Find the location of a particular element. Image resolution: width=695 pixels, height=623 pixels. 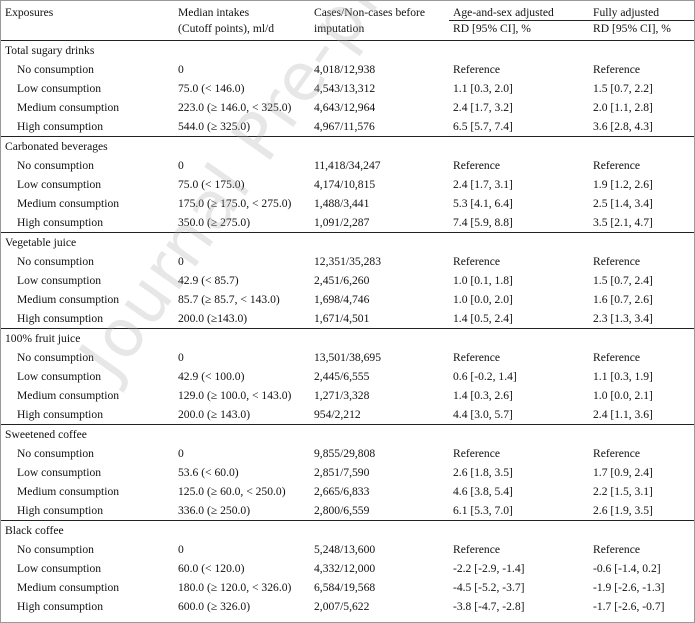

rd-fully-adjusted-cell: 1.5 [0.7, 2.2] is located at coordinates (623, 88).